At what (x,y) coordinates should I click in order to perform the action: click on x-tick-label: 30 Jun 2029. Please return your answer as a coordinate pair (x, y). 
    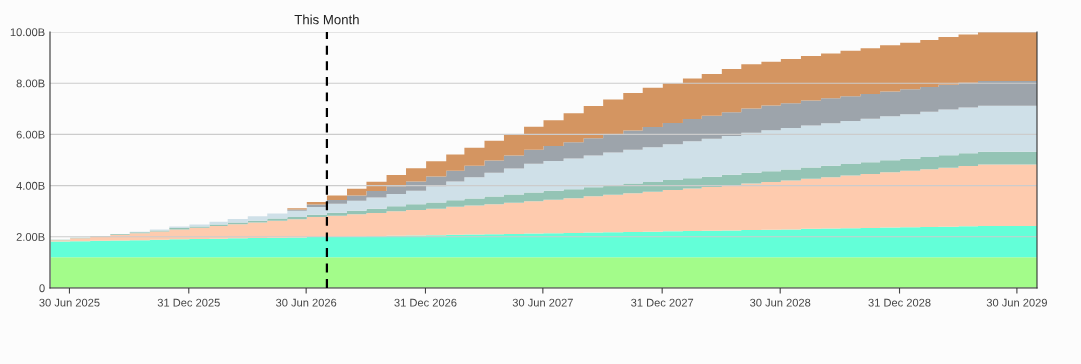
    Looking at the image, I should click on (1016, 302).